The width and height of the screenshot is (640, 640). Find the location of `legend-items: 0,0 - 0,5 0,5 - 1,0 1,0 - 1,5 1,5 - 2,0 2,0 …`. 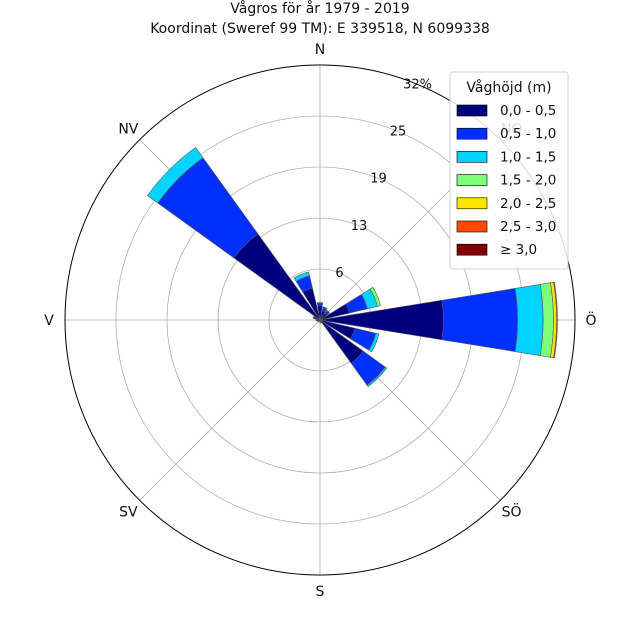

legend-items: 0,0 - 0,5 0,5 - 1,0 1,0 - 1,5 1,5 - 2,0 2,0 … is located at coordinates (506, 180).